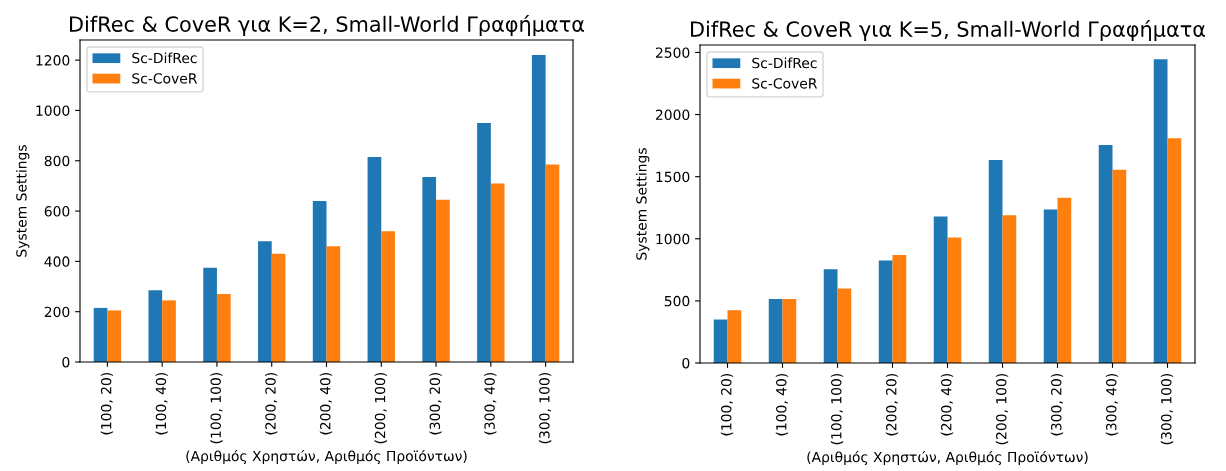 The height and width of the screenshot is (471, 1226). Describe the element at coordinates (57, 211) in the screenshot. I see `y-tick-label: 600` at that location.